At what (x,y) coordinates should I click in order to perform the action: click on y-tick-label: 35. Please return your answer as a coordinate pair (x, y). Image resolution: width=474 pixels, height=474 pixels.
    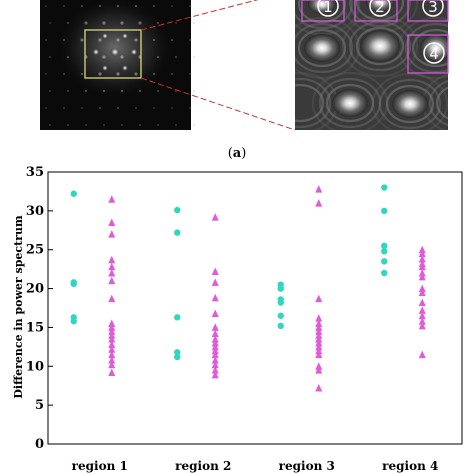
    Looking at the image, I should click on (35, 172).